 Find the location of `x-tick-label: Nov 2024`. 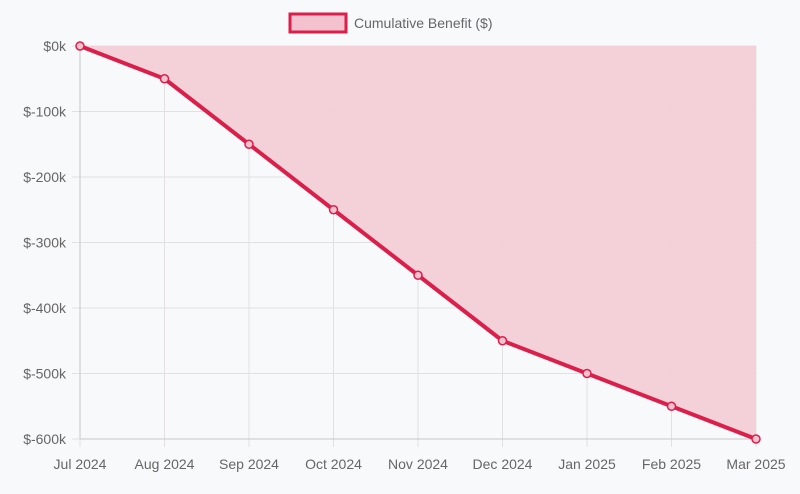

x-tick-label: Nov 2024 is located at coordinates (418, 464).